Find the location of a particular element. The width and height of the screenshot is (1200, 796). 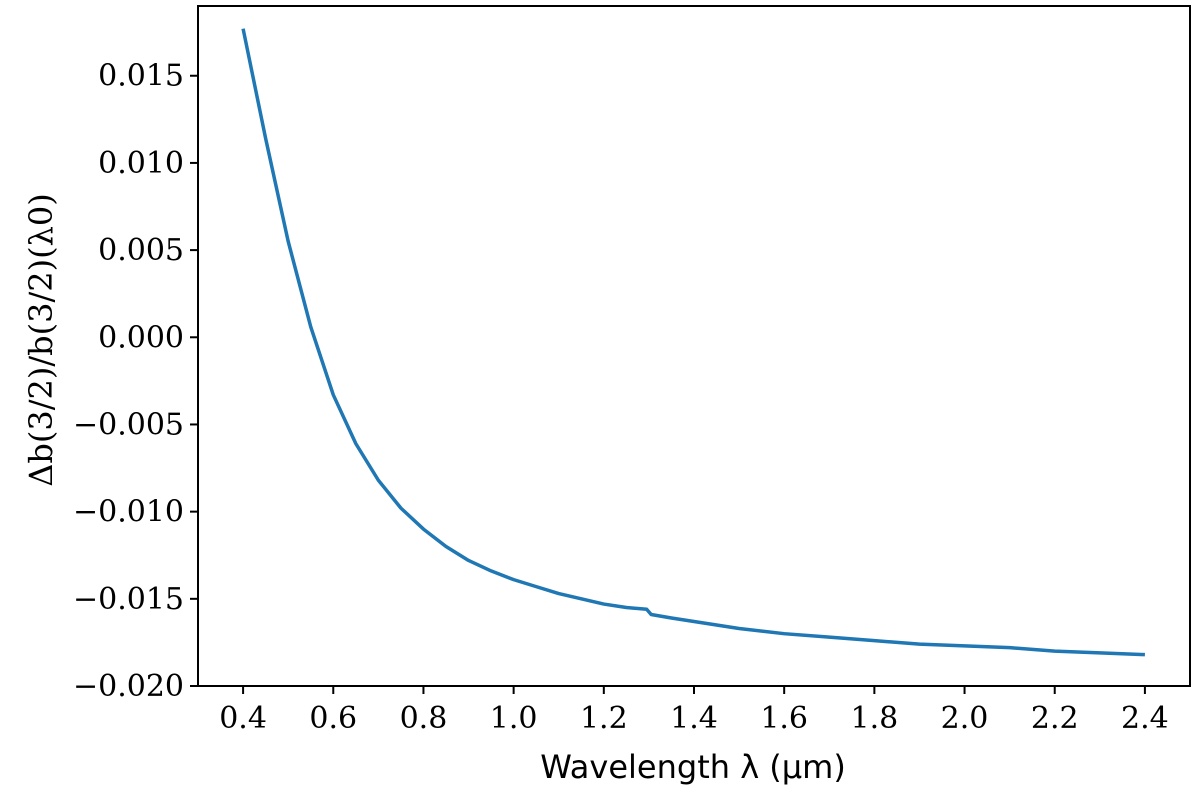

x-tick-label: 0.4 is located at coordinates (243, 718).